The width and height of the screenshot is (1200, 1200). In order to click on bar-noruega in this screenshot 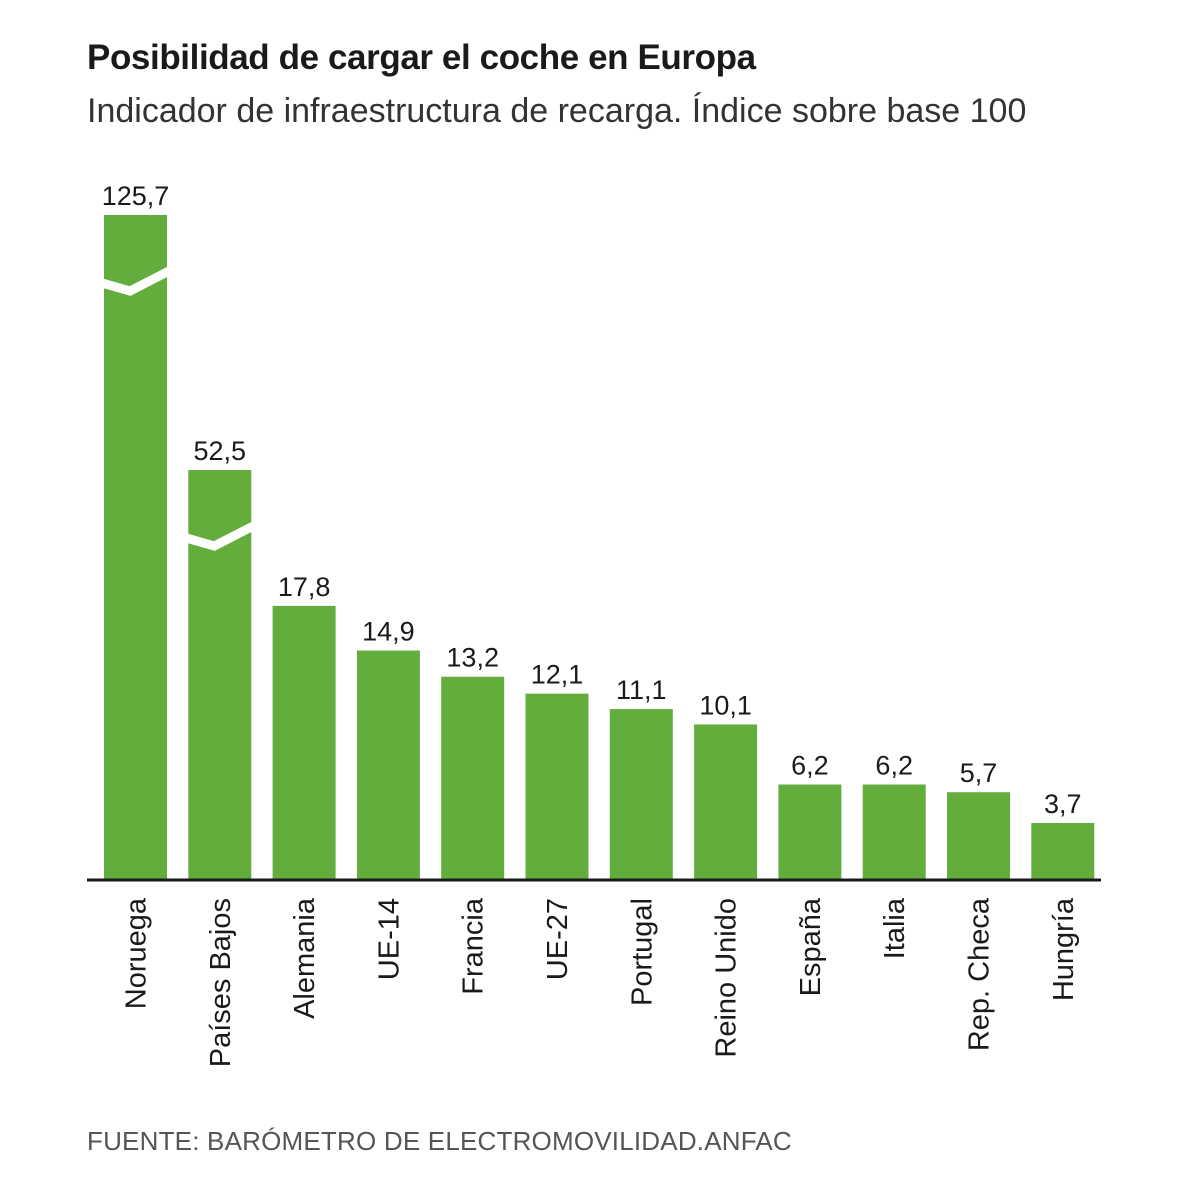, I will do `click(135, 547)`.